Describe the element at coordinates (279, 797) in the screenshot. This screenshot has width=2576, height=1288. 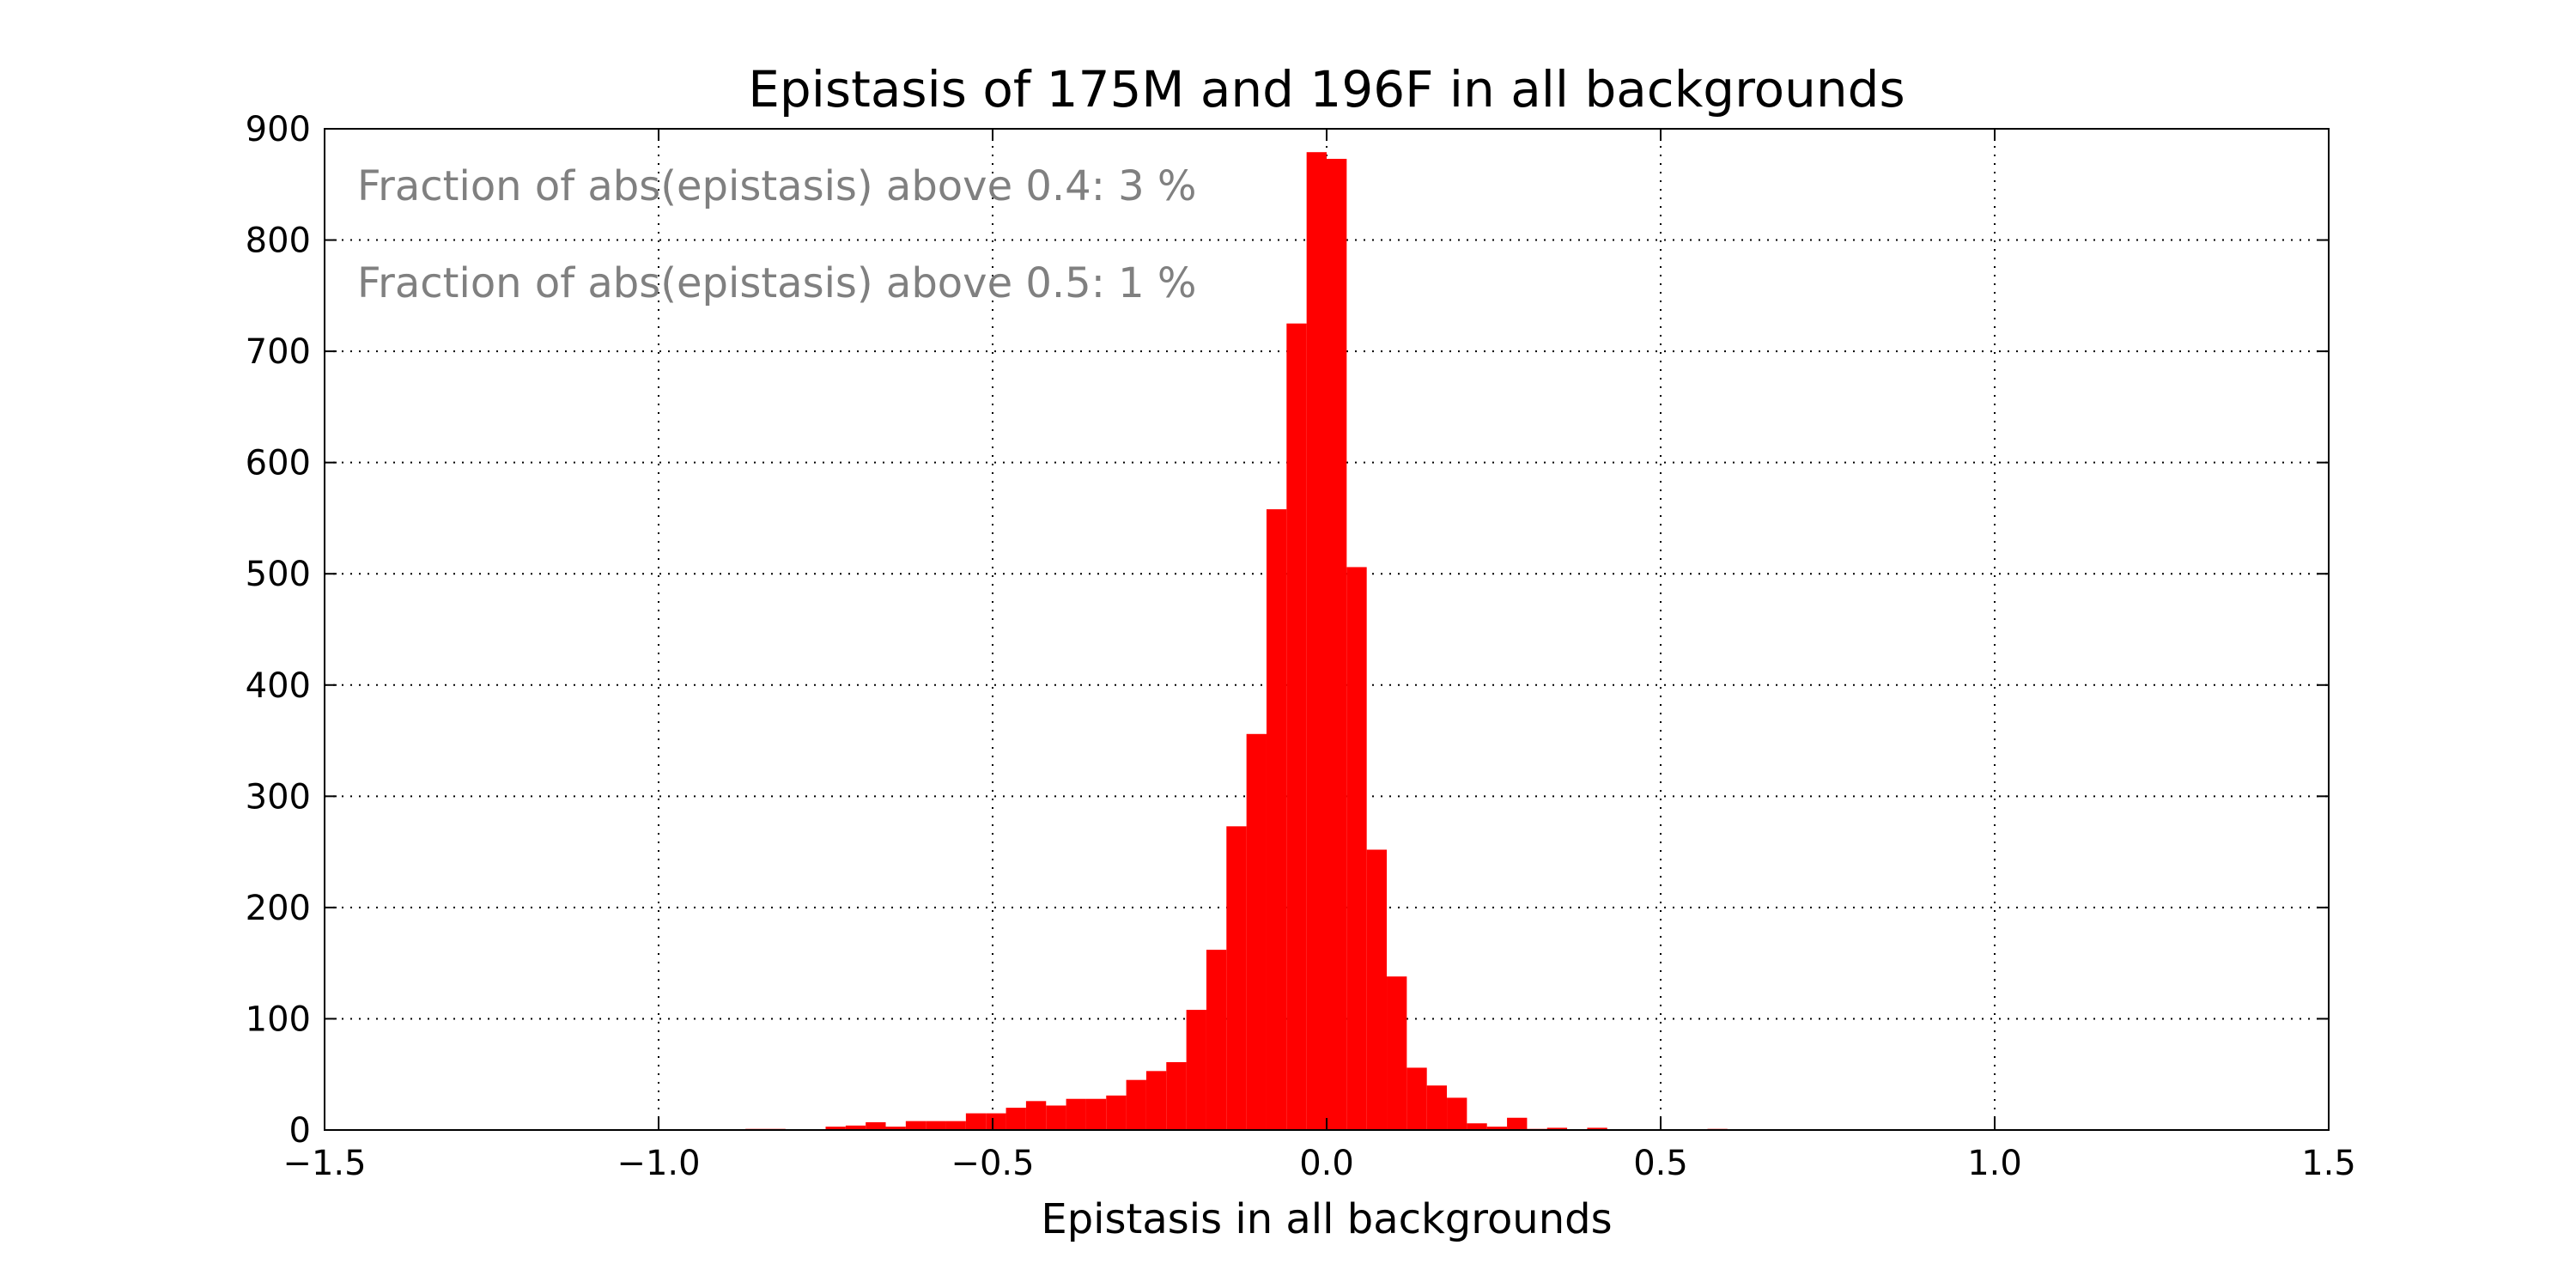
I see `y-tick-label-3: 300` at that location.